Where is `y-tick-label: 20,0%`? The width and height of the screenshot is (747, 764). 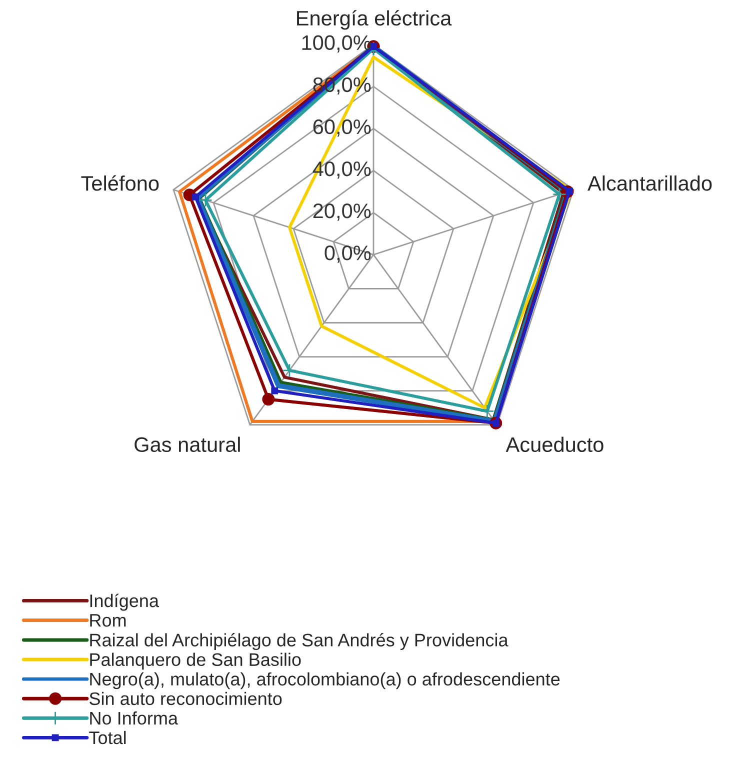 y-tick-label: 20,0% is located at coordinates (342, 212).